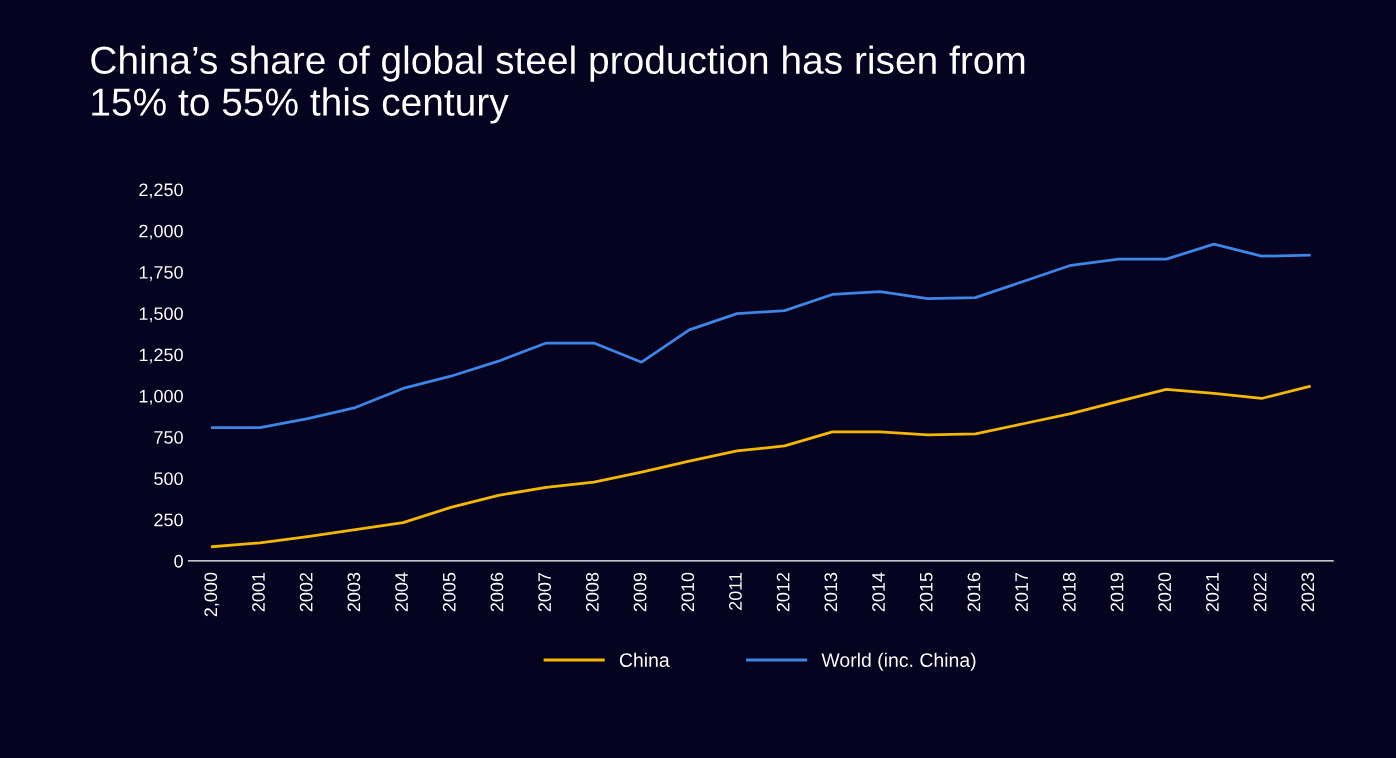 The image size is (1396, 758). What do you see at coordinates (974, 592) in the screenshot?
I see `x-tick-label: 2016` at bounding box center [974, 592].